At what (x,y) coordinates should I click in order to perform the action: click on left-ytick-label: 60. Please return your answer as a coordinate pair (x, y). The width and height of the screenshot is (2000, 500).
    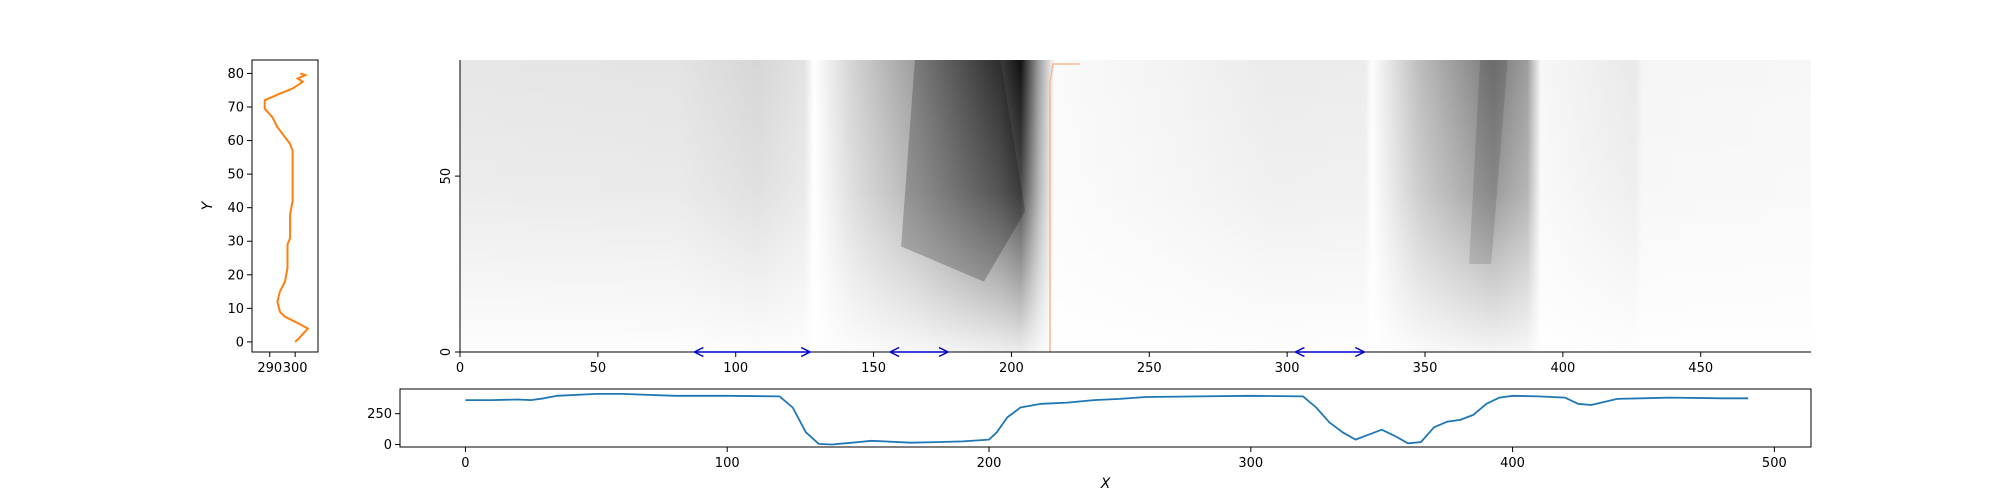
    Looking at the image, I should click on (235, 141).